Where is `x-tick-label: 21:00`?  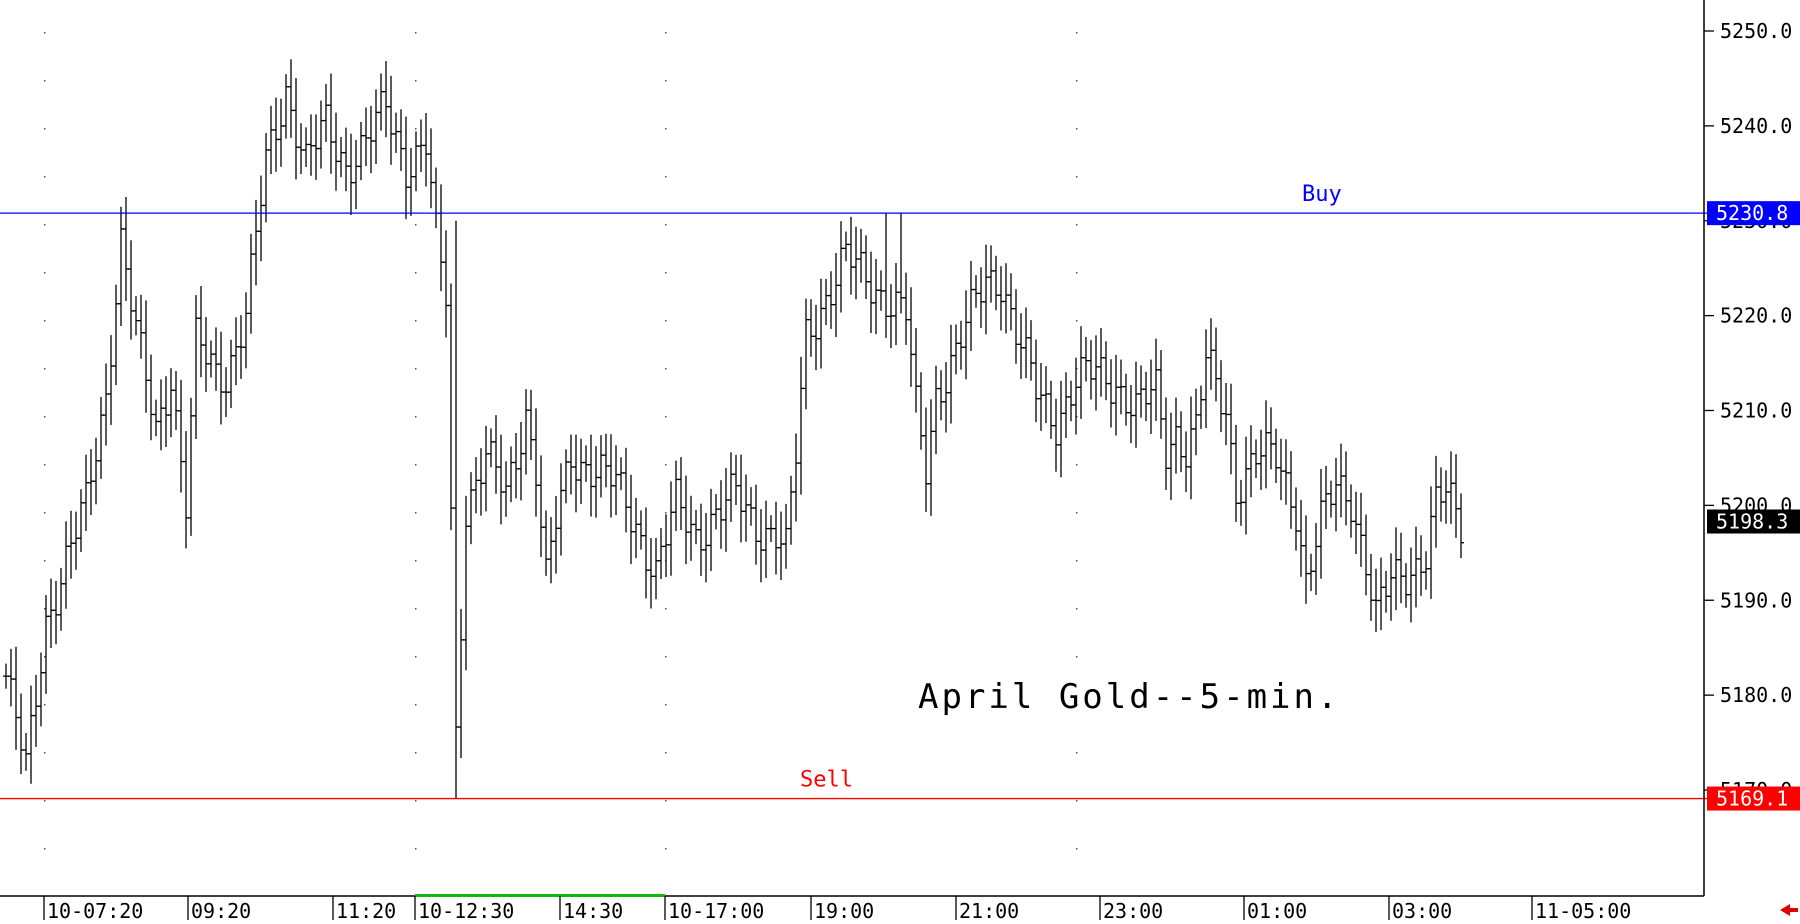
x-tick-label: 21:00 is located at coordinates (989, 911).